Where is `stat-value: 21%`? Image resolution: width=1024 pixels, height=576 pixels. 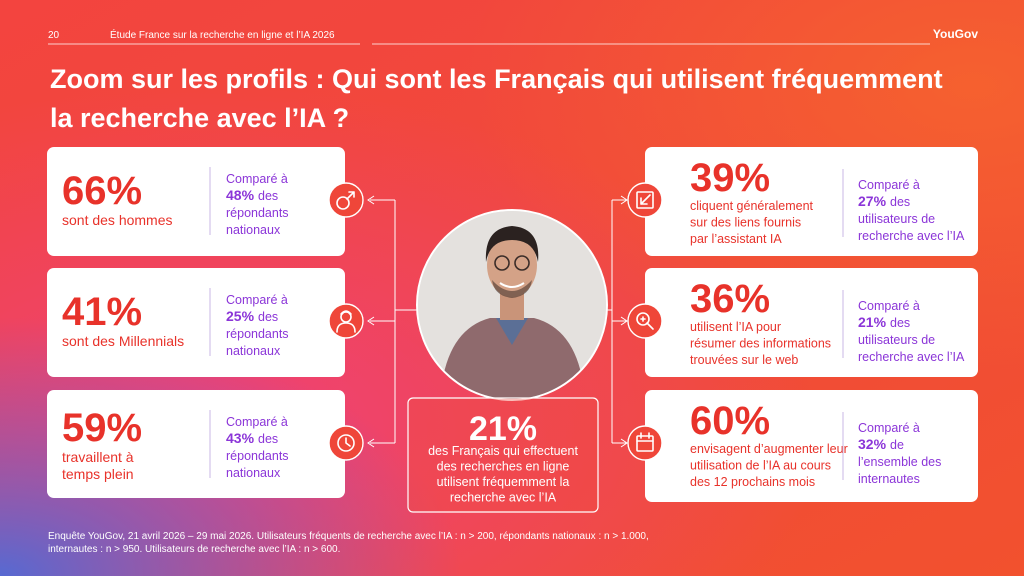 stat-value: 21% is located at coordinates (503, 429).